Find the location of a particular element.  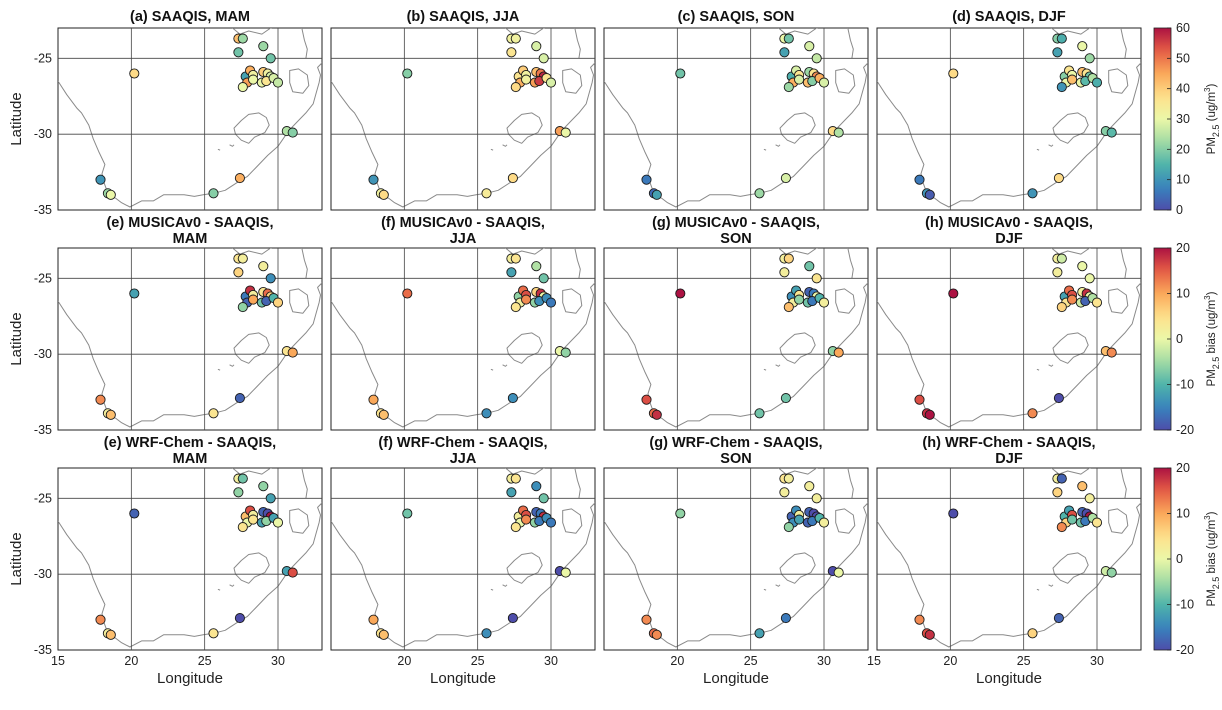

panel-title: (h) MUSICAv0 - SAAQIS, is located at coordinates (1009, 223).